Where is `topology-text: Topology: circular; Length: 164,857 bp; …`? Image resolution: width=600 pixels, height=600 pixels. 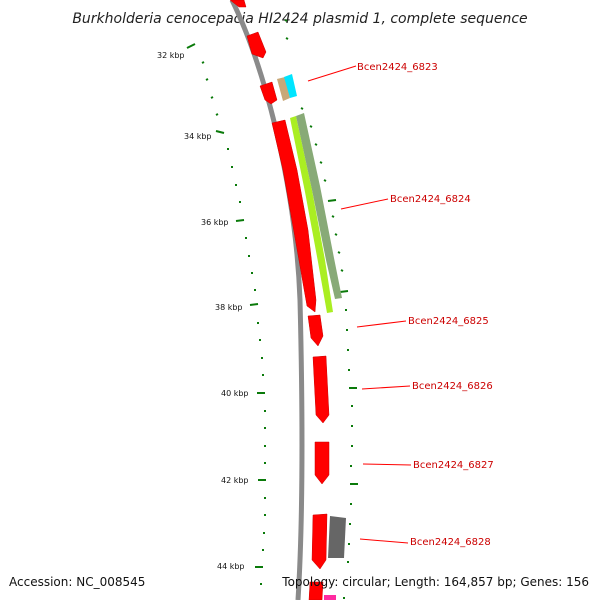
topology-text: Topology: circular; Length: 164,857 bp; … is located at coordinates (435, 582).